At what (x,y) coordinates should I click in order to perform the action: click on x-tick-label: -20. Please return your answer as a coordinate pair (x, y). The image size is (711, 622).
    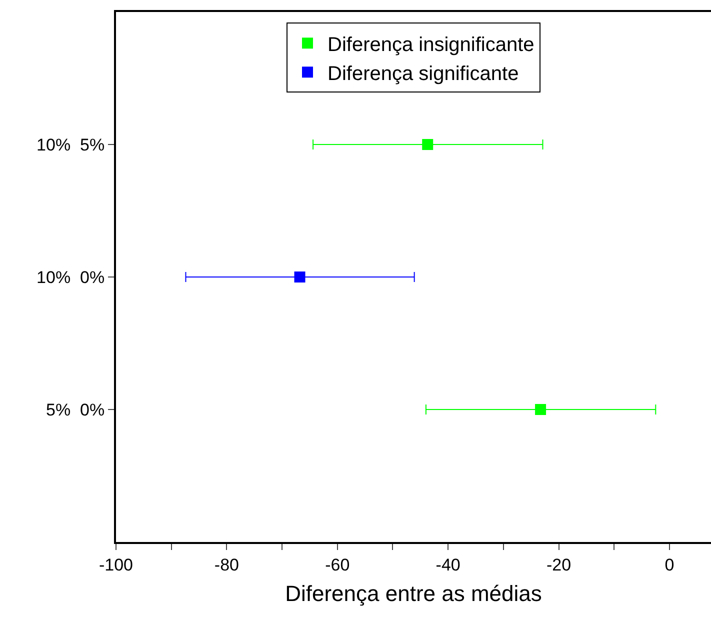
    Looking at the image, I should click on (559, 564).